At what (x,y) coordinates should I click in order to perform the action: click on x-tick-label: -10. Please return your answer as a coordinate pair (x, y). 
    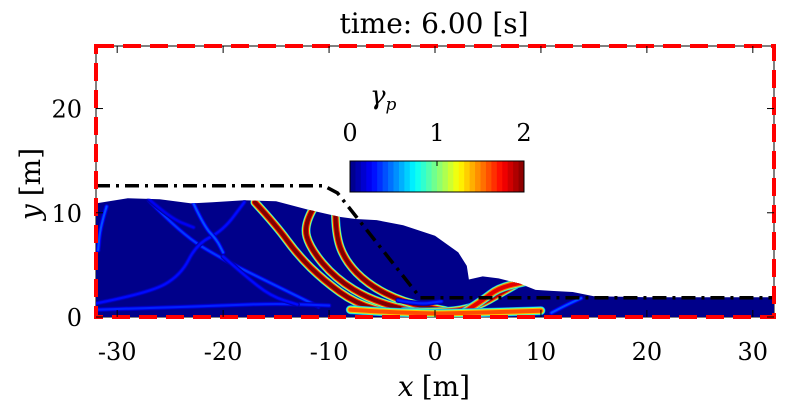
    Looking at the image, I should click on (329, 352).